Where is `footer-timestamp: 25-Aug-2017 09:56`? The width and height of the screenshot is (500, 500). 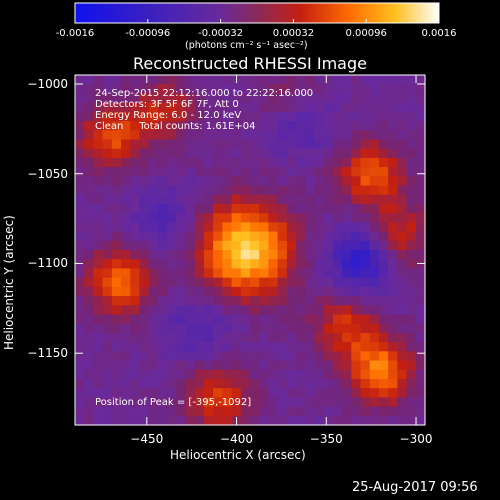
footer-timestamp: 25-Aug-2017 09:56 is located at coordinates (415, 487).